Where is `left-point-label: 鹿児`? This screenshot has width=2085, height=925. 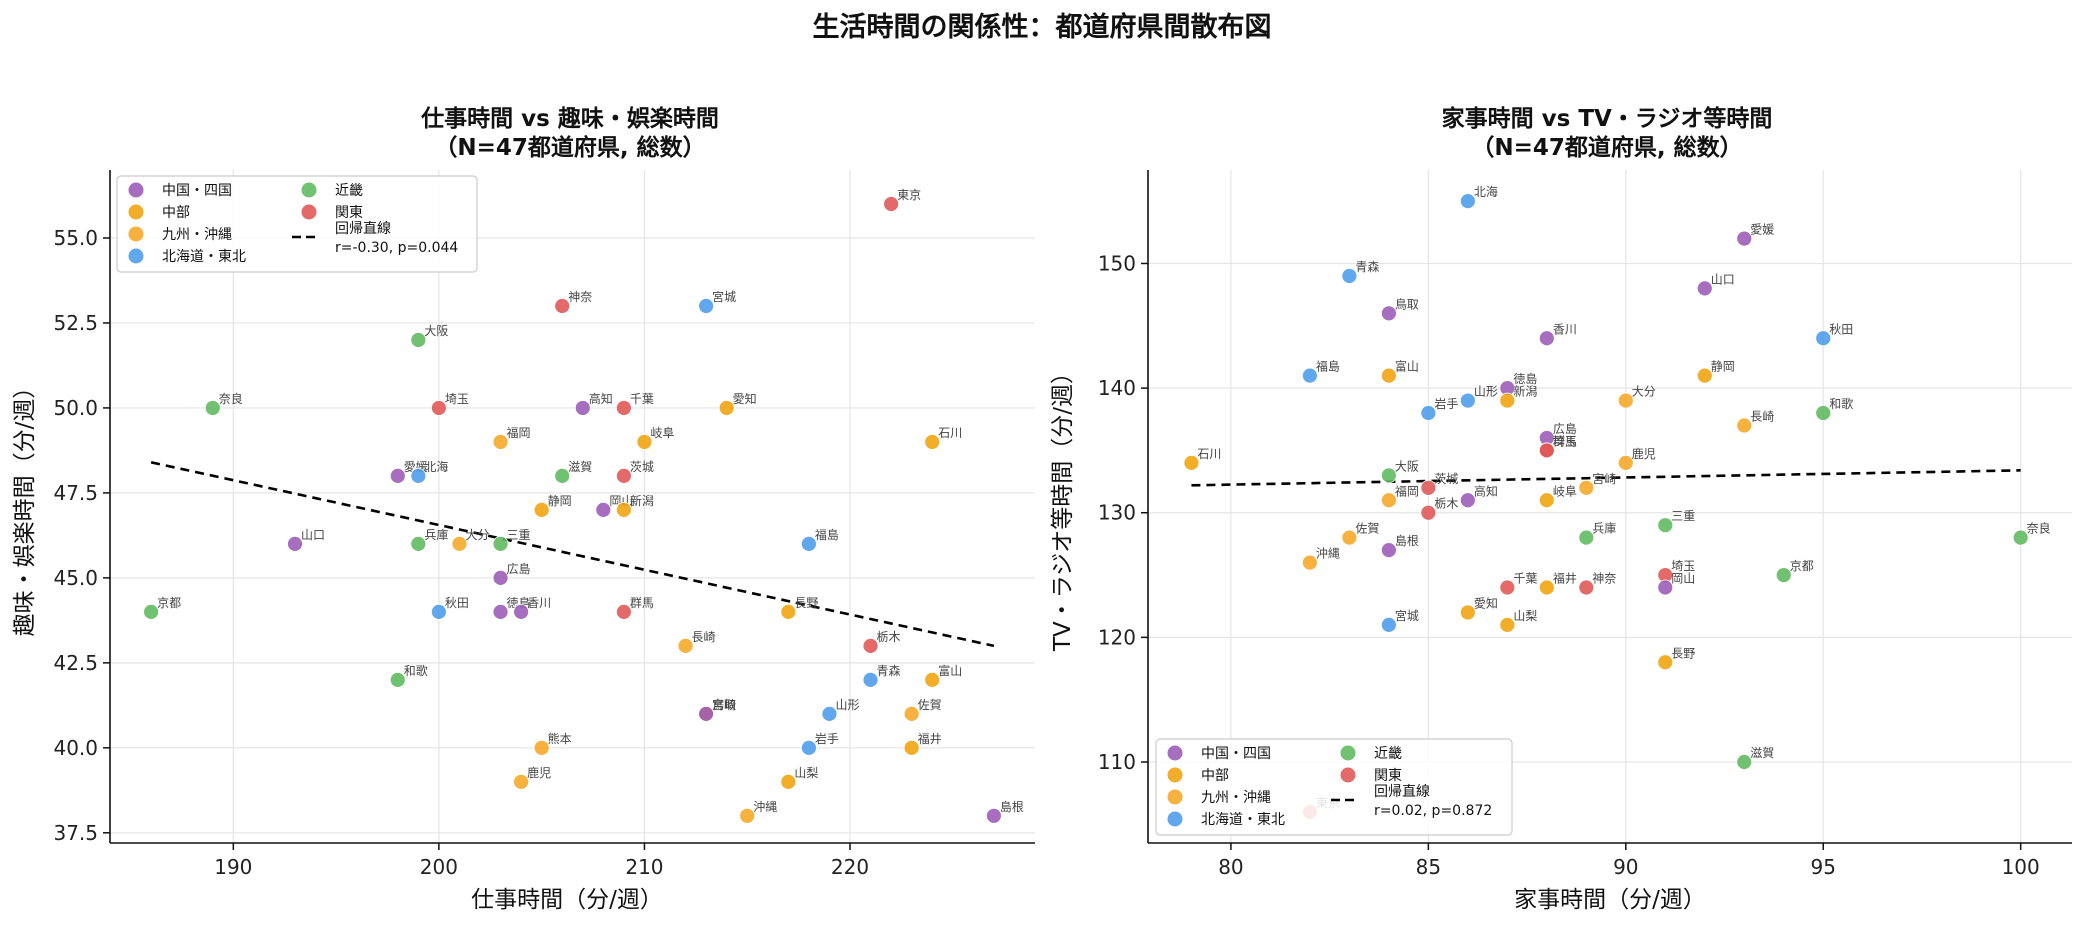
left-point-label: 鹿児 is located at coordinates (539, 772).